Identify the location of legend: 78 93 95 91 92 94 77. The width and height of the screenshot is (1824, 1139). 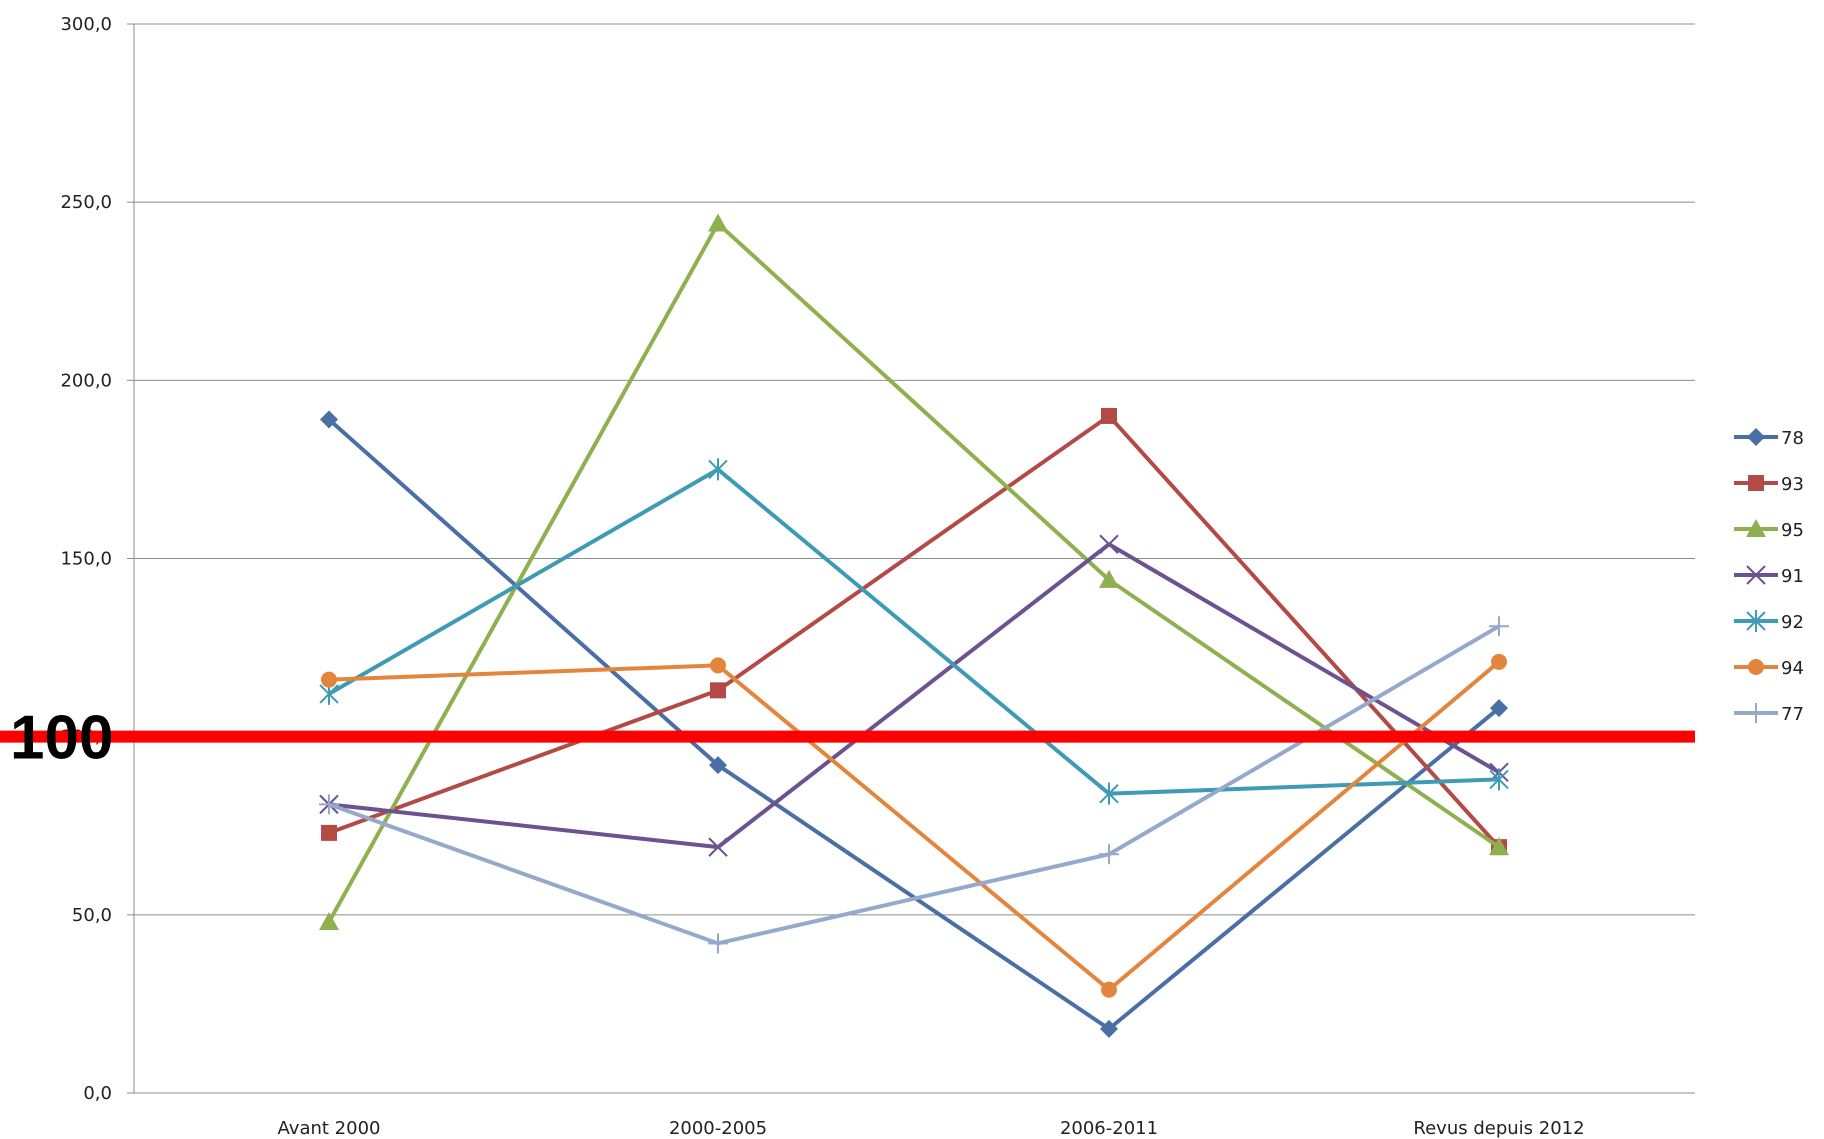
(1769, 576).